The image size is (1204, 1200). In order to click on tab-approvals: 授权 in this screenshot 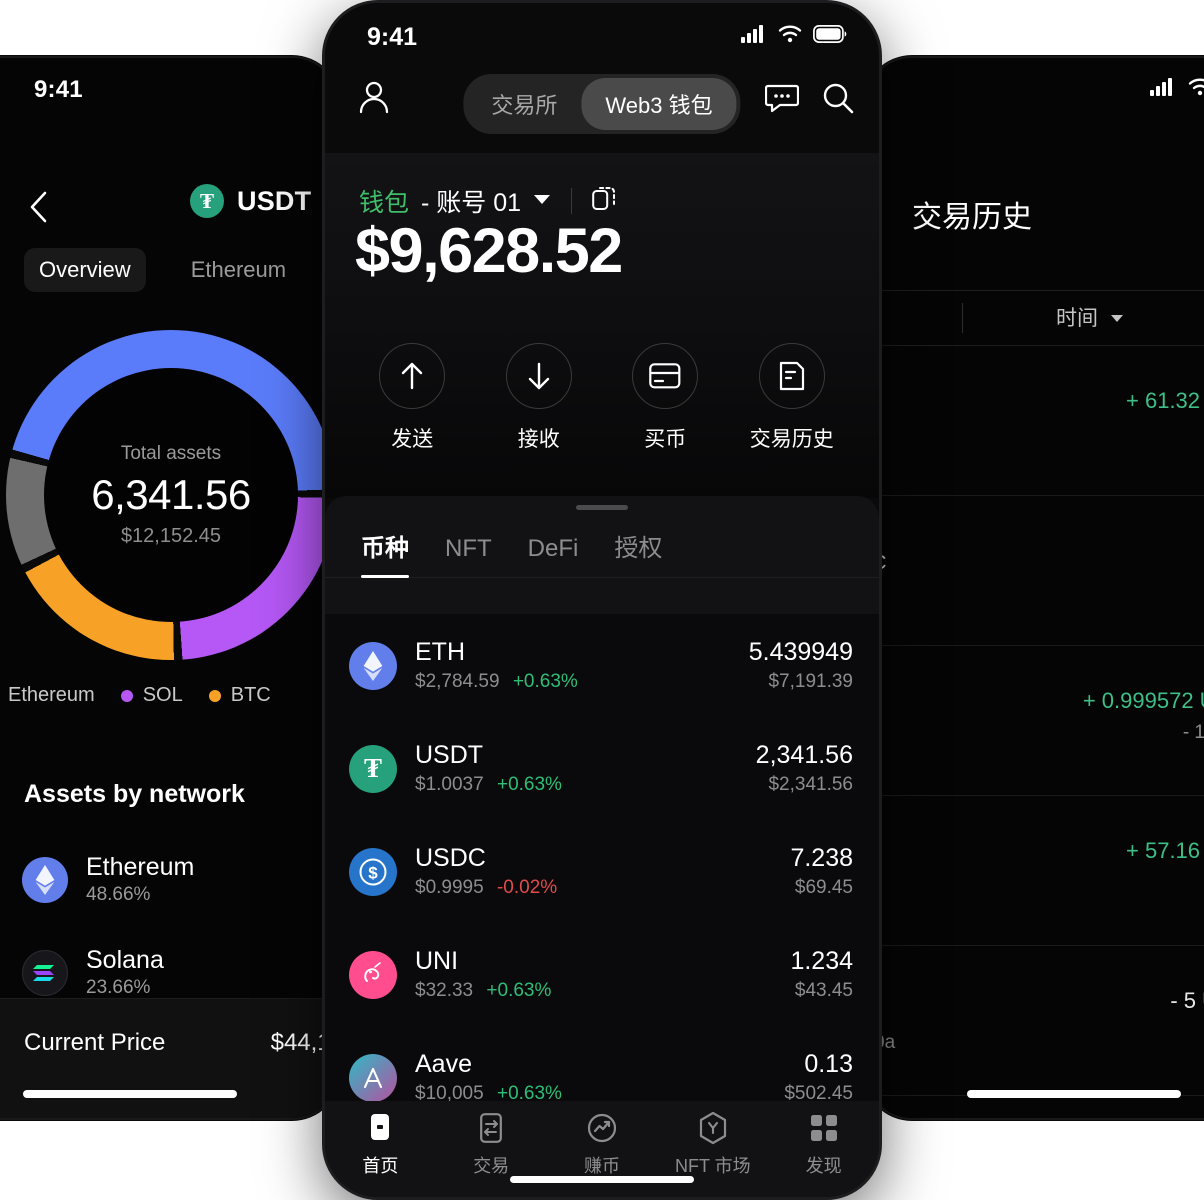, I will do `click(638, 548)`.